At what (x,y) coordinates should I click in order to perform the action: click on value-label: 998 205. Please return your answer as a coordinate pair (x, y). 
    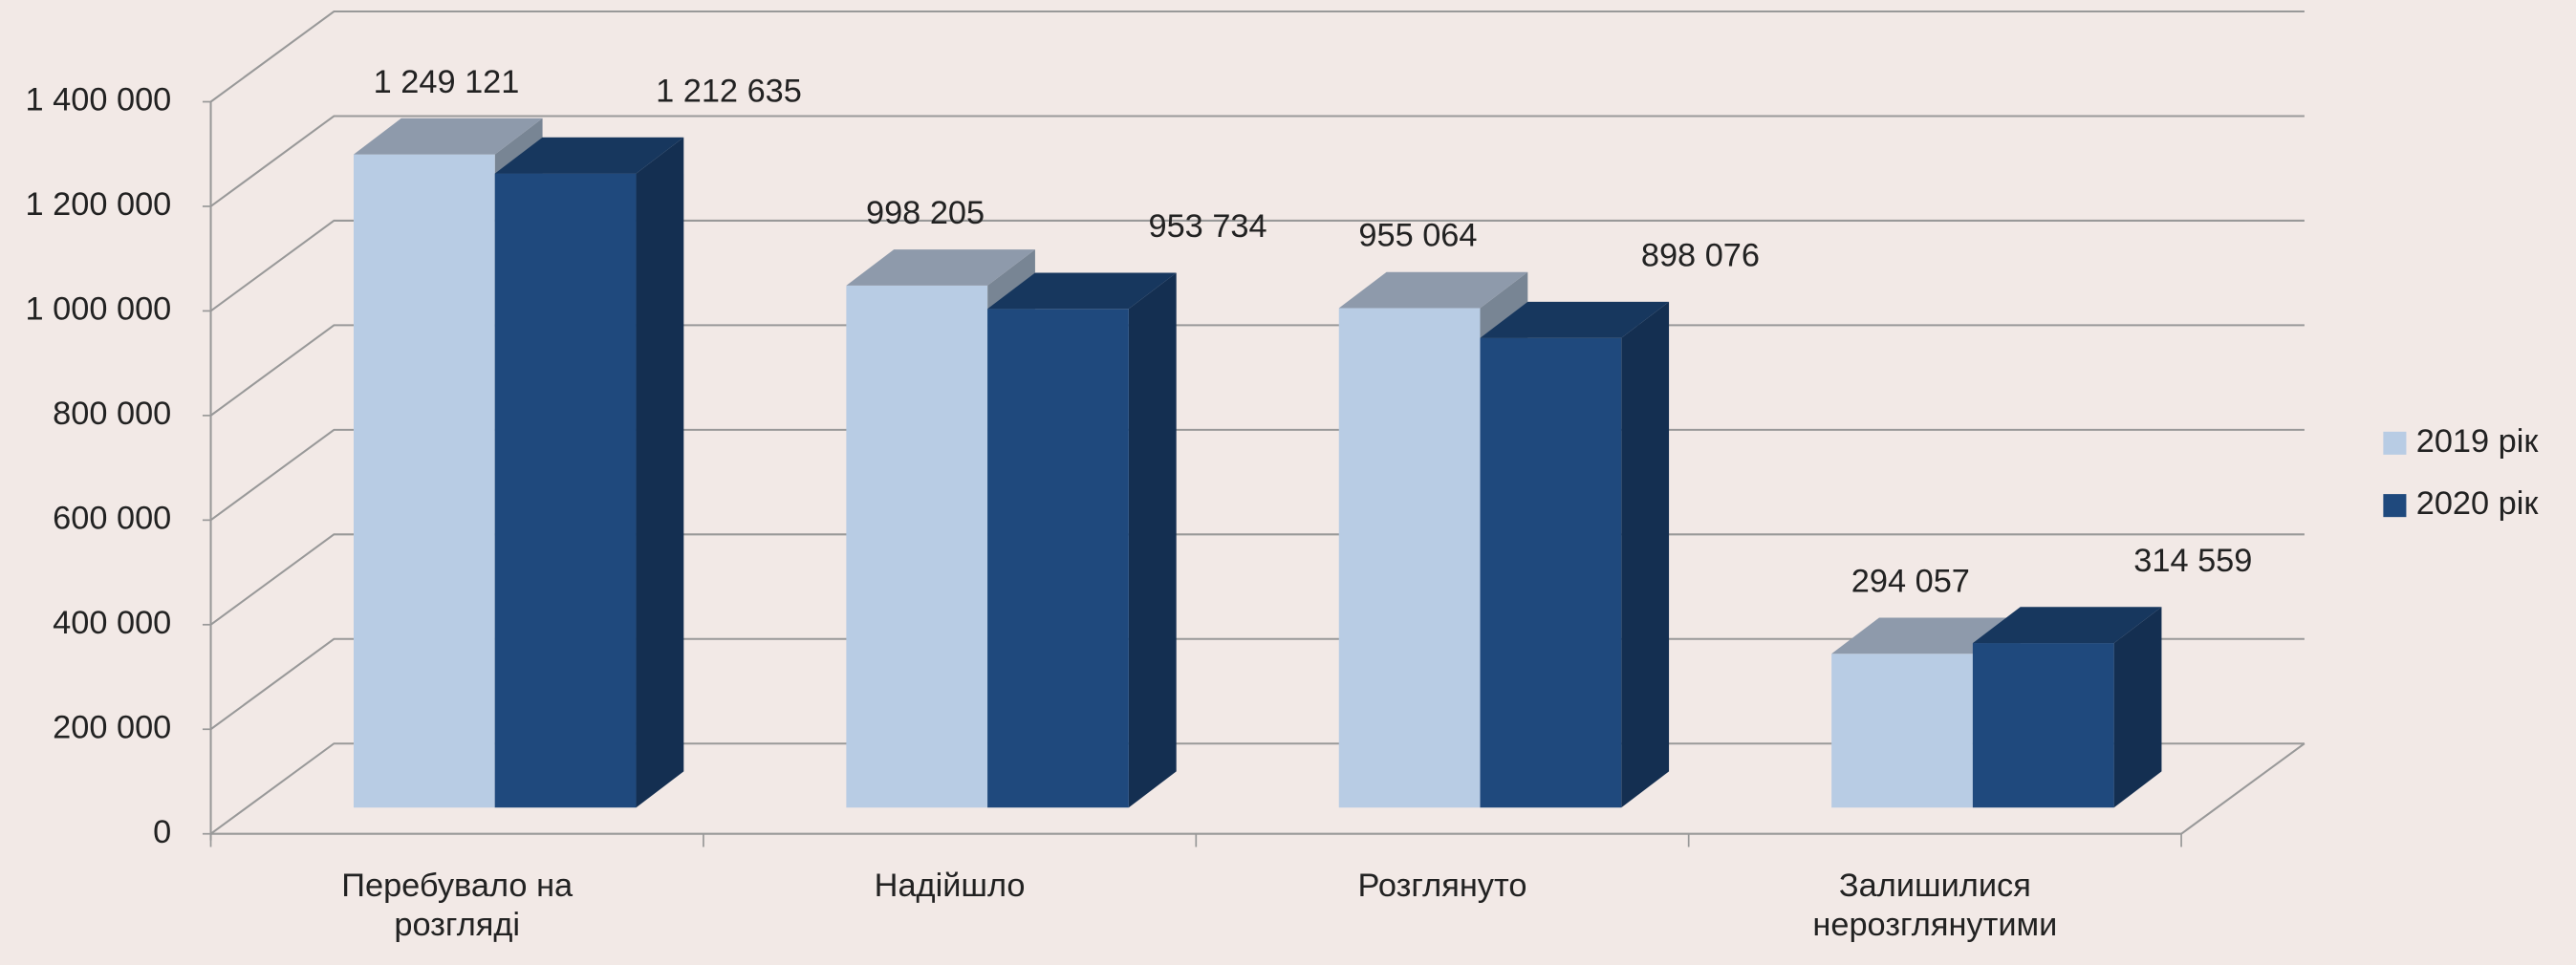
    Looking at the image, I should click on (925, 213).